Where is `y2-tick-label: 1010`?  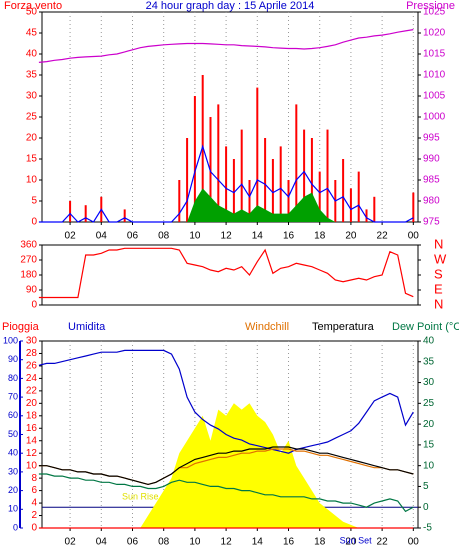
y2-tick-label: 1010 is located at coordinates (434, 75).